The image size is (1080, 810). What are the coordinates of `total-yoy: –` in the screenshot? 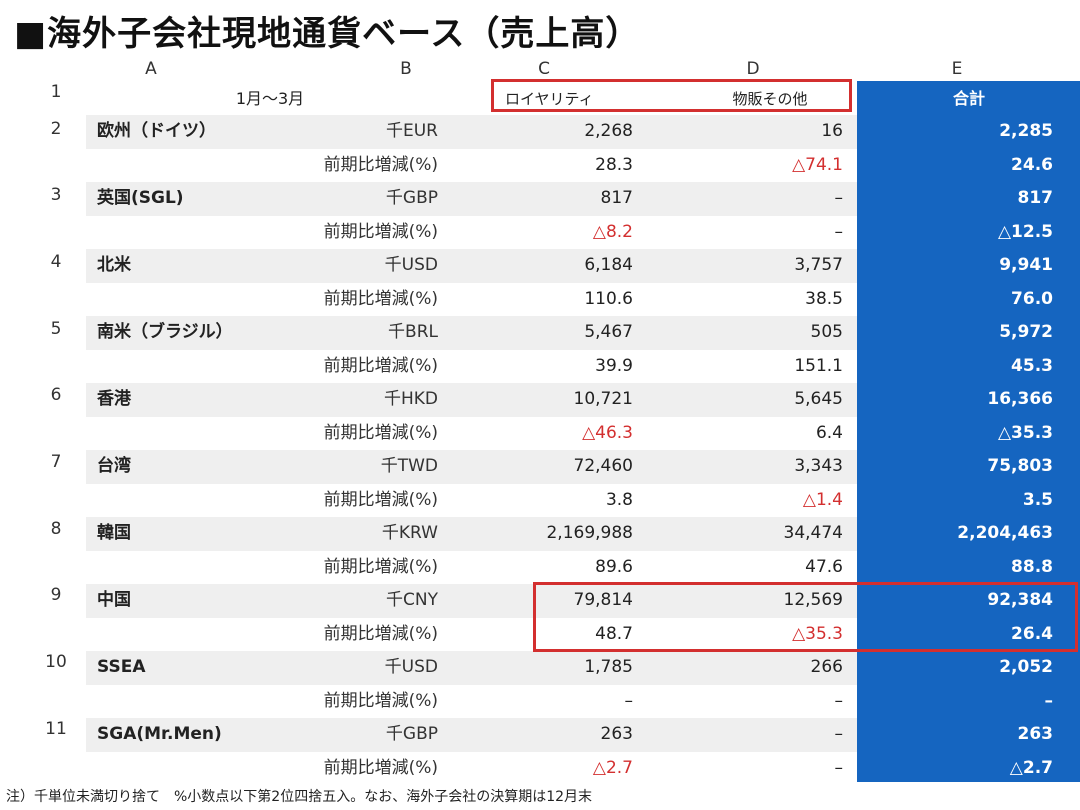 It's located at (1049, 700).